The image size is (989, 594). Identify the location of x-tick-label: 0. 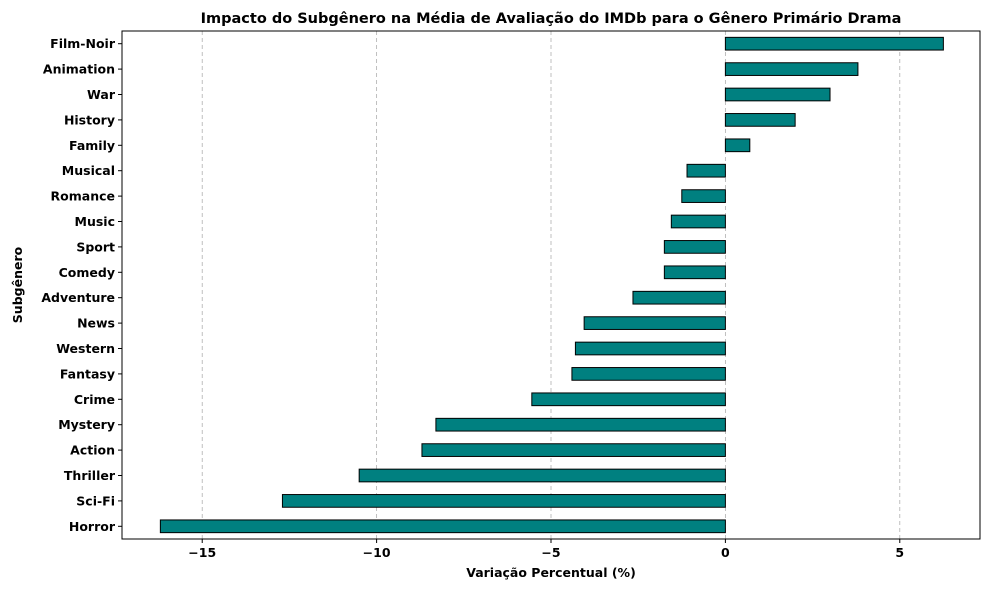
(725, 552).